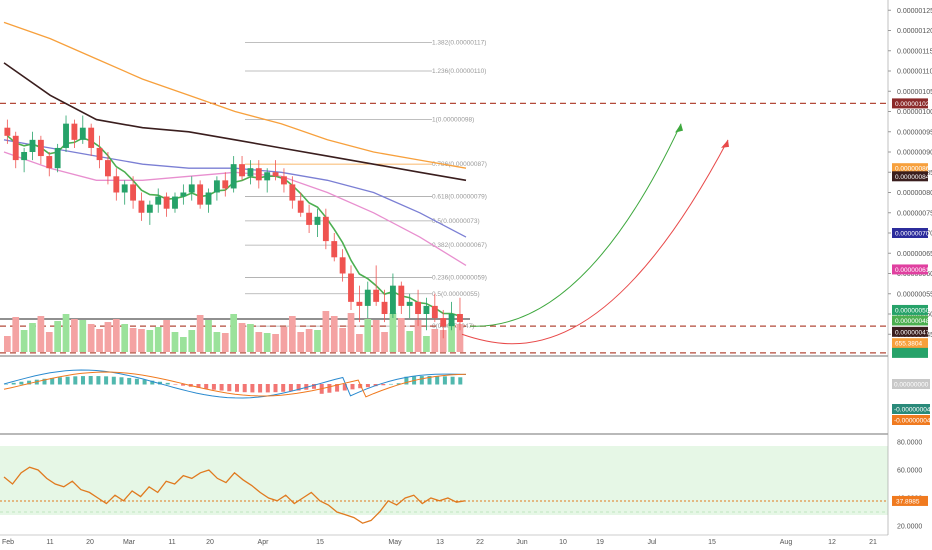  I want to click on rsi-tick-label: 80.0000, so click(909, 443).